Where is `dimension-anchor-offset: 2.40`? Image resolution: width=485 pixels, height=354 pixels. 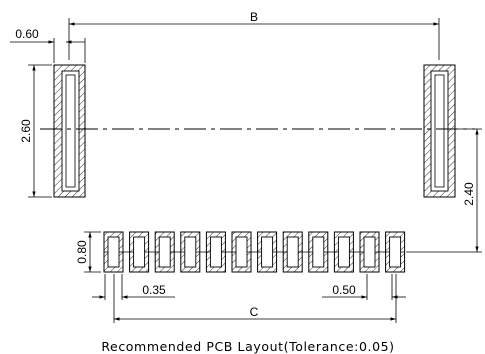 dimension-anchor-offset: 2.40 is located at coordinates (444, 190).